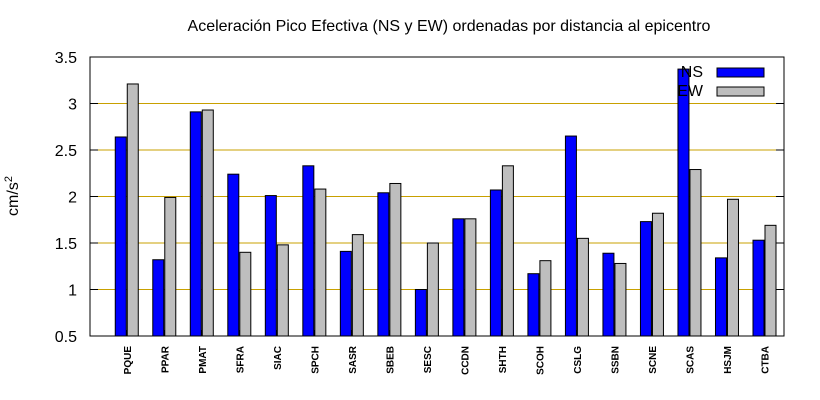 The image size is (820, 400). I want to click on bar-ns-sesc, so click(420, 313).